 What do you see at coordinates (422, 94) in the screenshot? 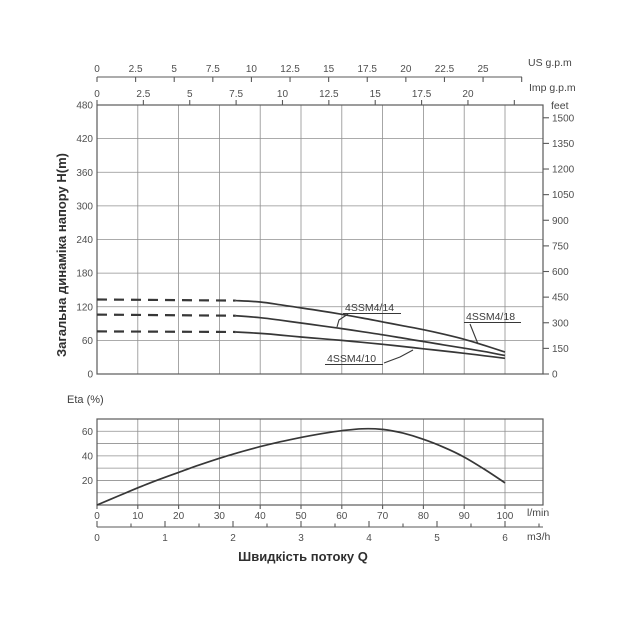
I see `imp-gpm-tick-label: 17.5` at bounding box center [422, 94].